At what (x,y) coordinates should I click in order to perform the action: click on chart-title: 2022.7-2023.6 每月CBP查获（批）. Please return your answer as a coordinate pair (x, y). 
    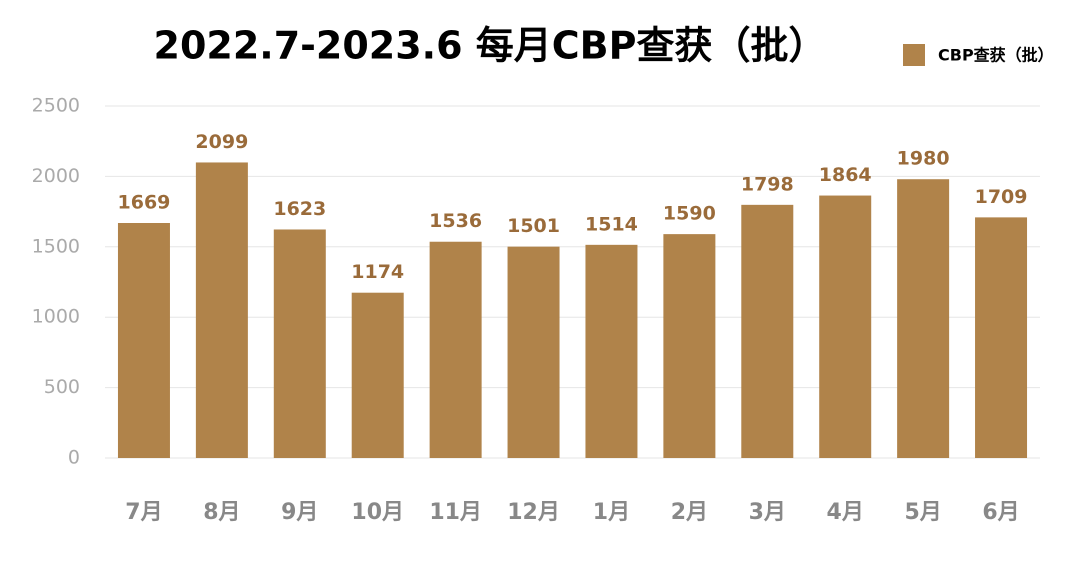
    Looking at the image, I should click on (490, 46).